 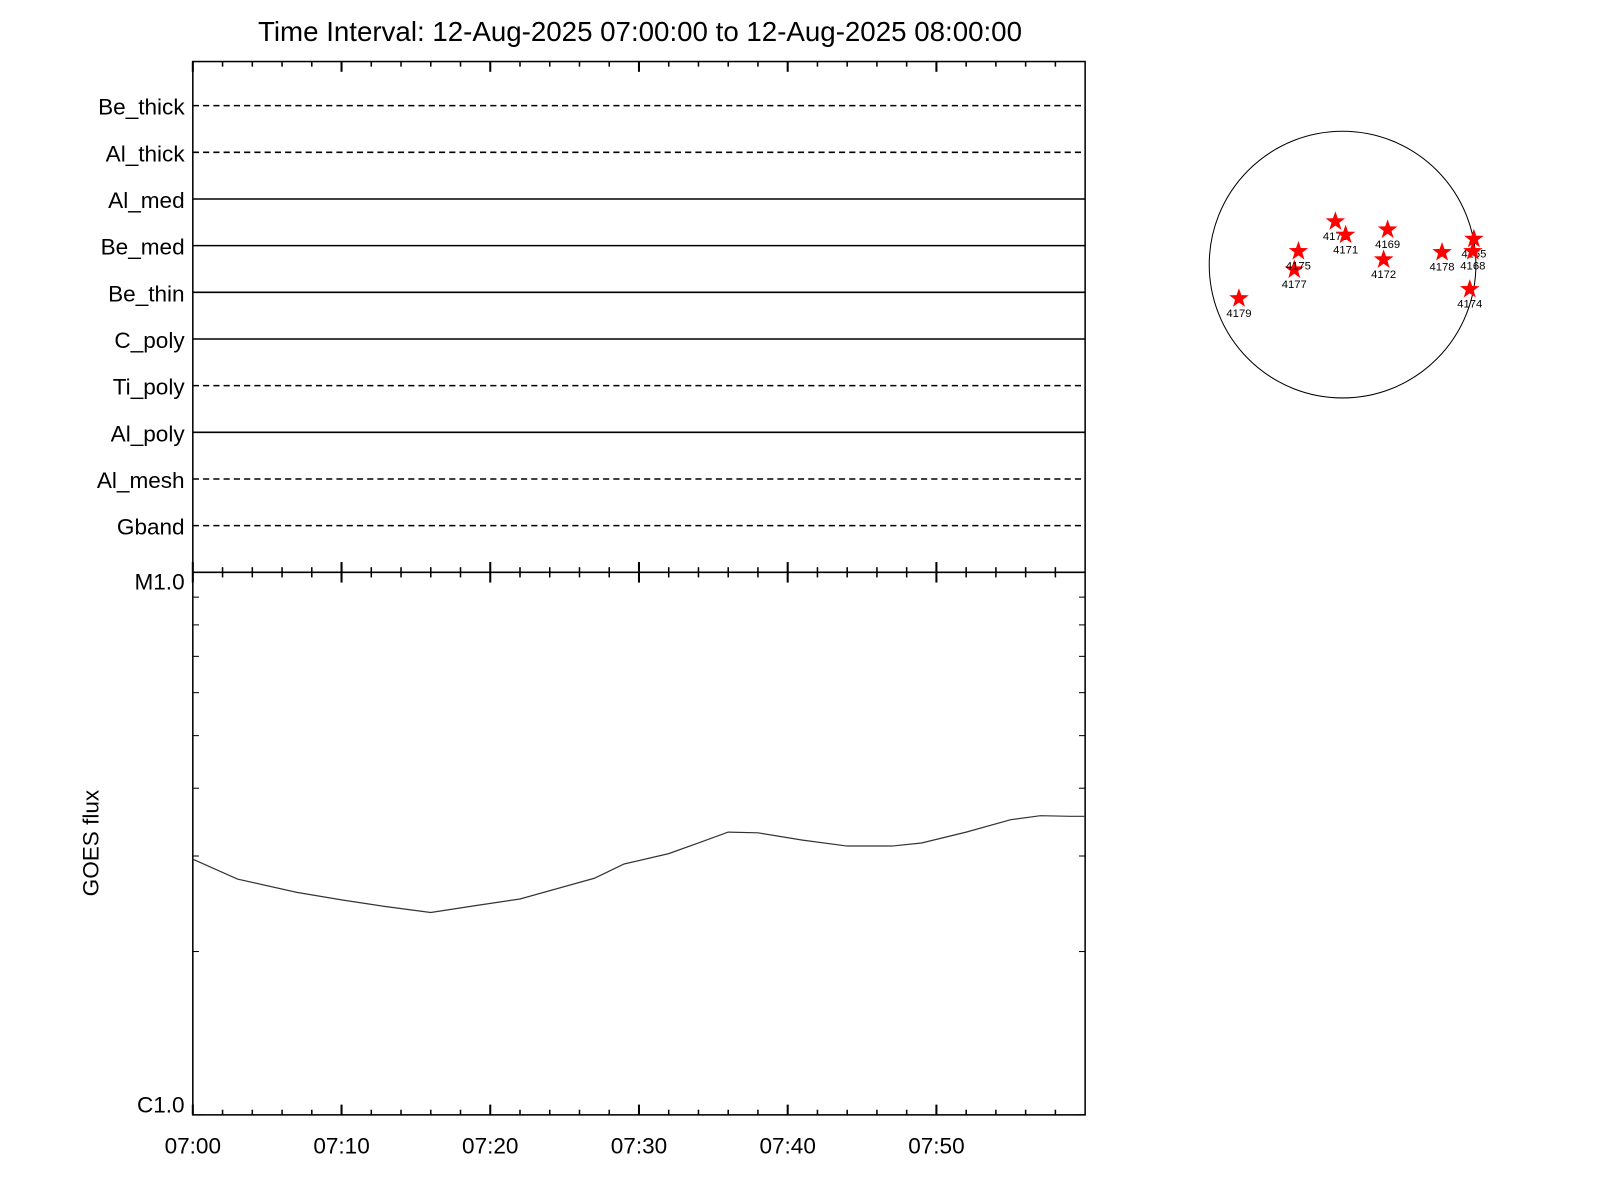 I want to click on channel-label: Be_thin, so click(x=146, y=293).